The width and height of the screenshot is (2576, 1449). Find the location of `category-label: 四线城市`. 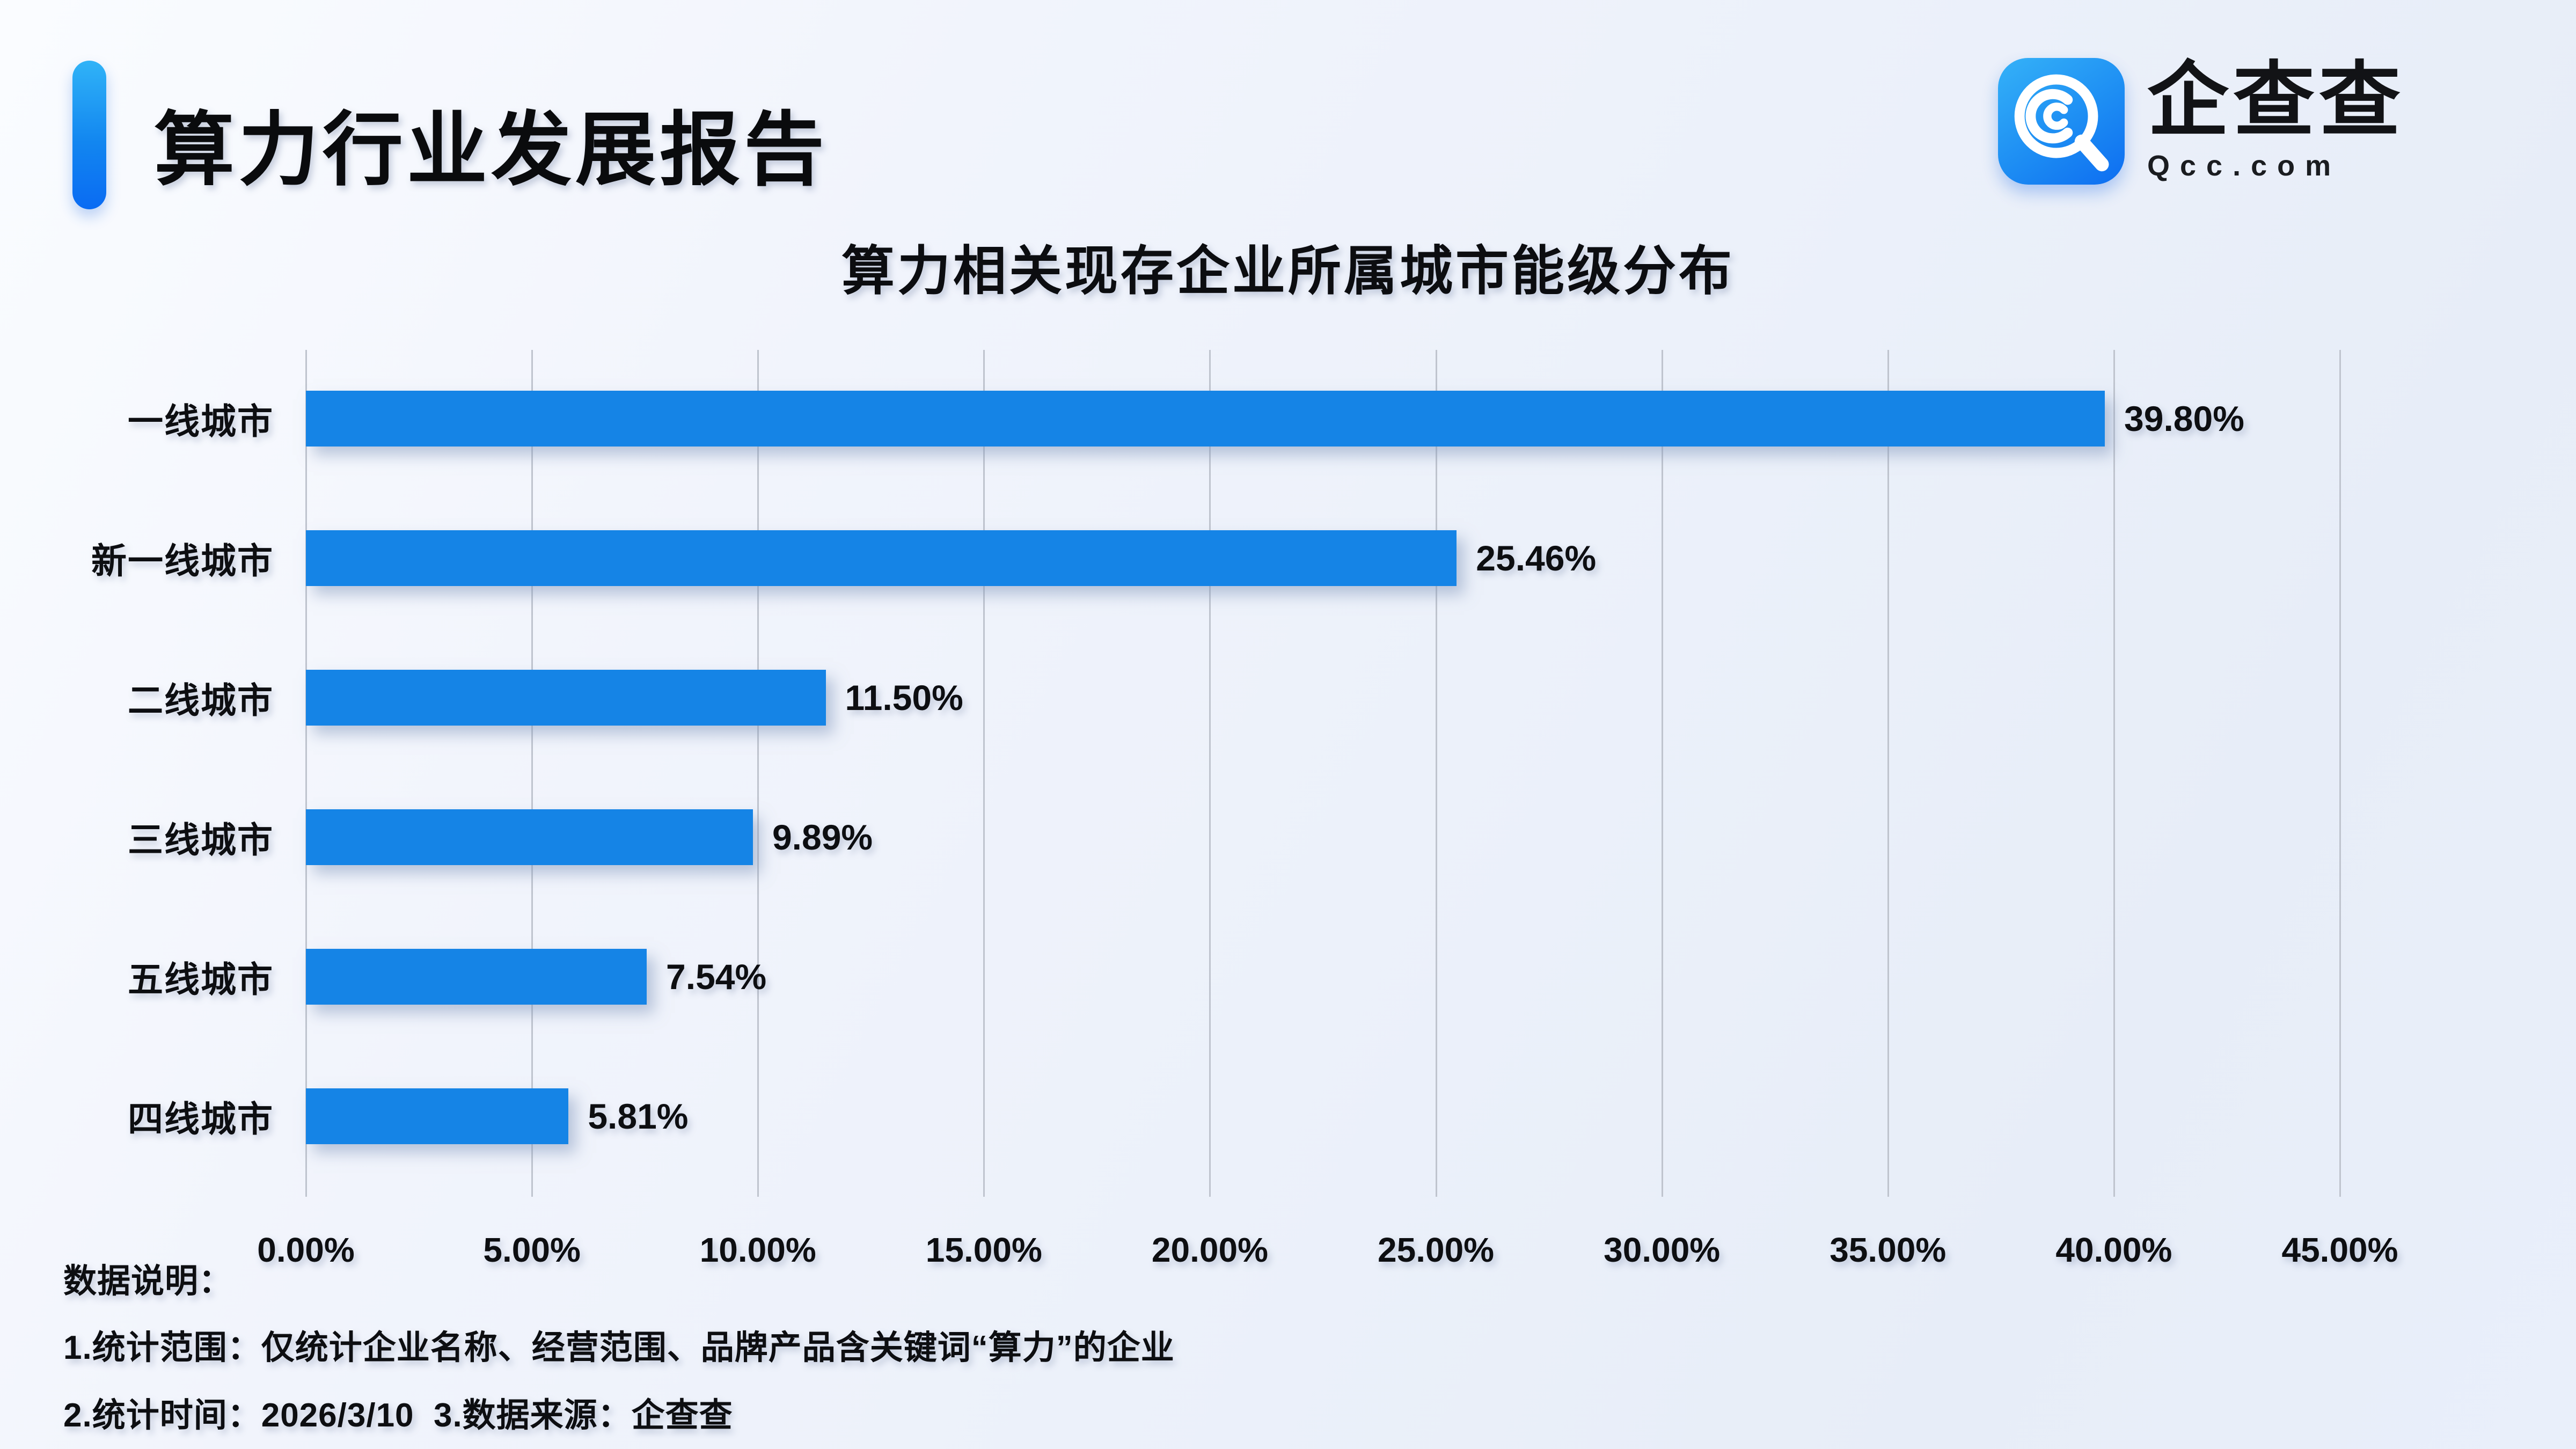

category-label: 四线城市 is located at coordinates (201, 1119).